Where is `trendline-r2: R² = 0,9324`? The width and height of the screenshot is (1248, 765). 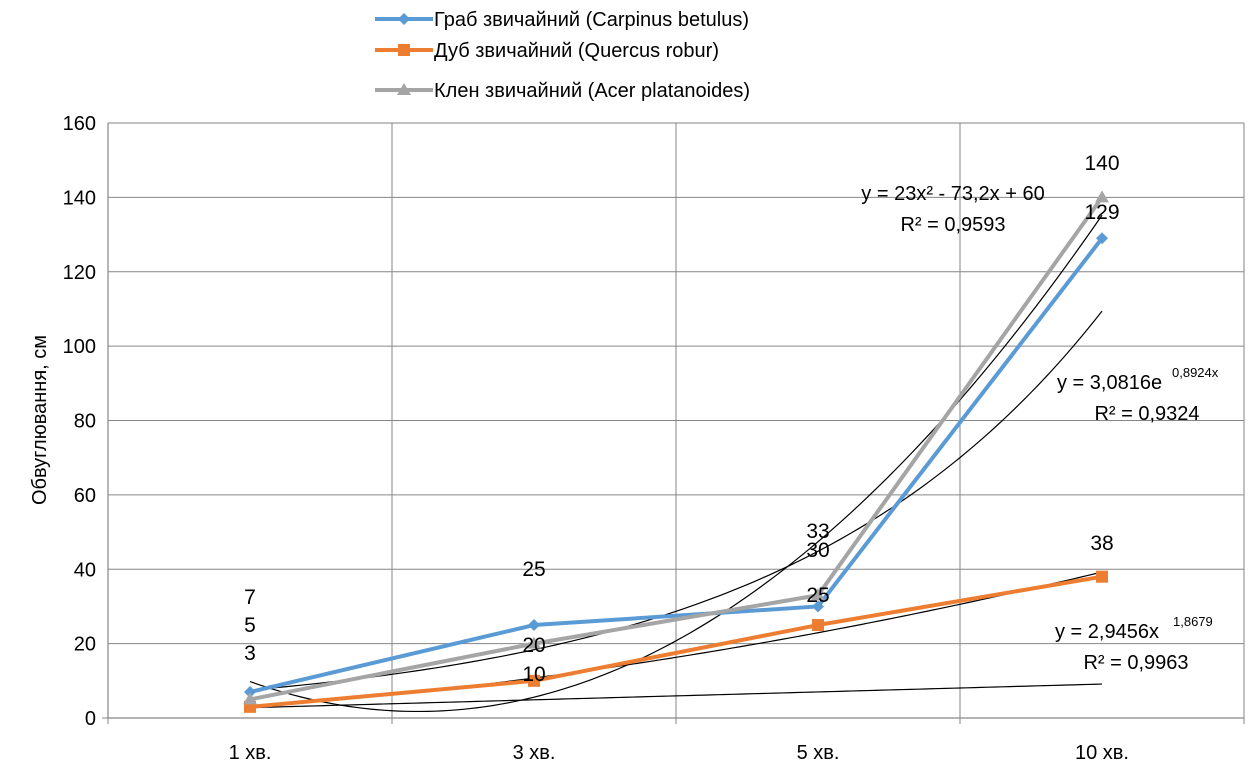 trendline-r2: R² = 0,9324 is located at coordinates (1146, 414).